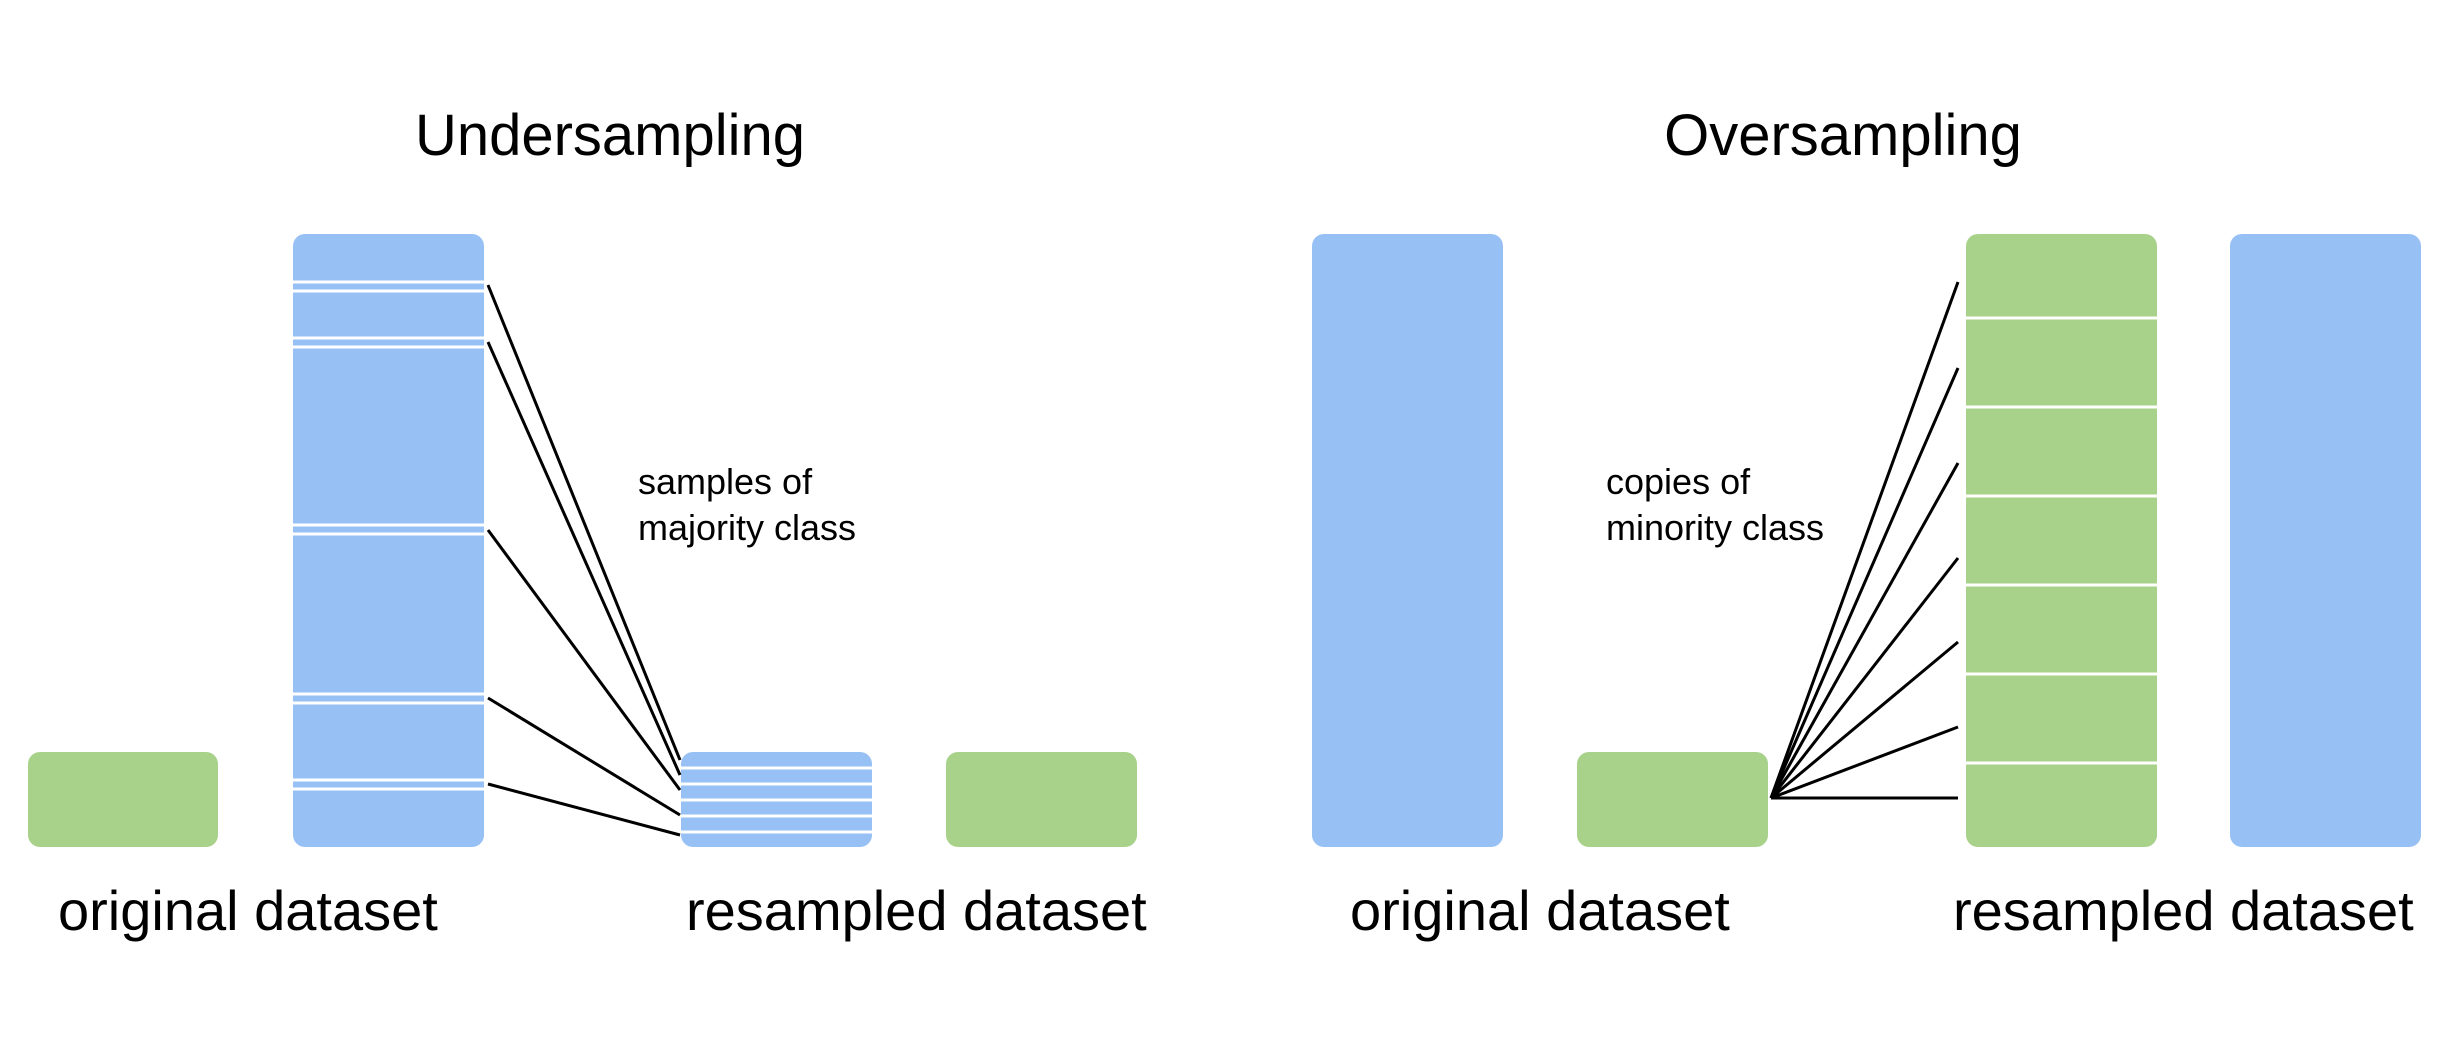  Describe the element at coordinates (1041, 799) in the screenshot. I see `undersampling-resampled-minority-block` at that location.